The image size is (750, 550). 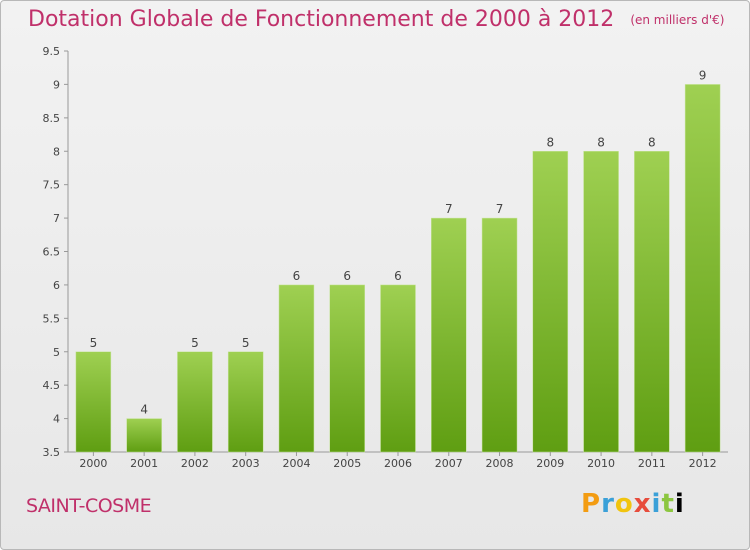 I want to click on x-tick-label: 2004, so click(x=296, y=463).